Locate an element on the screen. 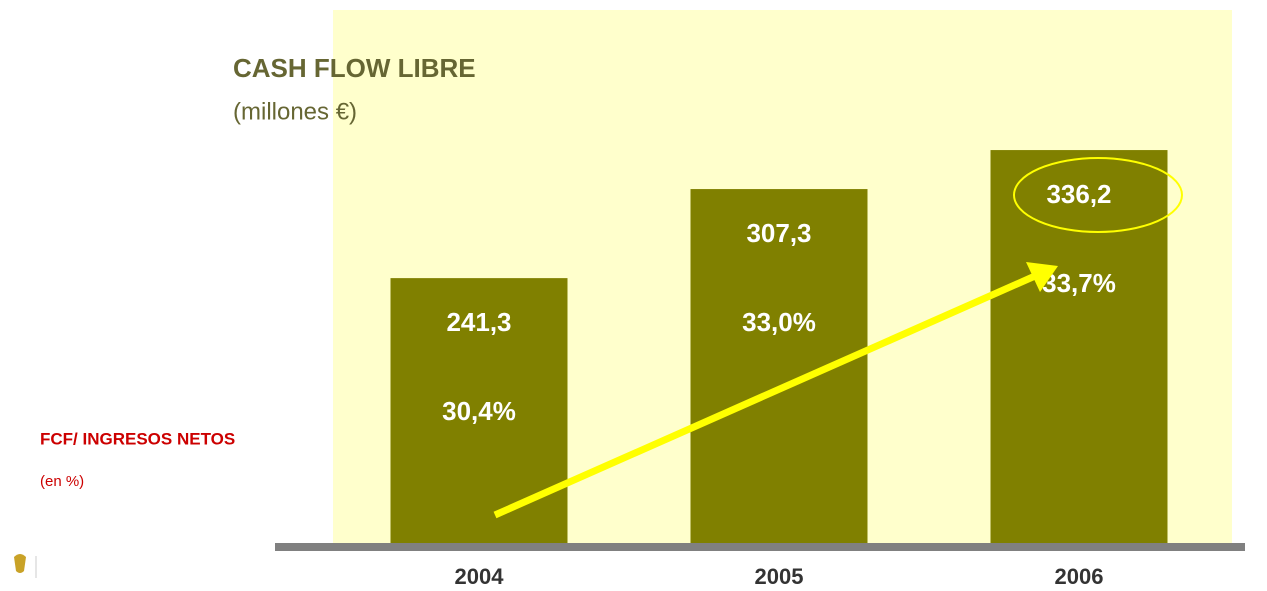 This screenshot has width=1267, height=591. value-label: 336,2 is located at coordinates (1078, 194).